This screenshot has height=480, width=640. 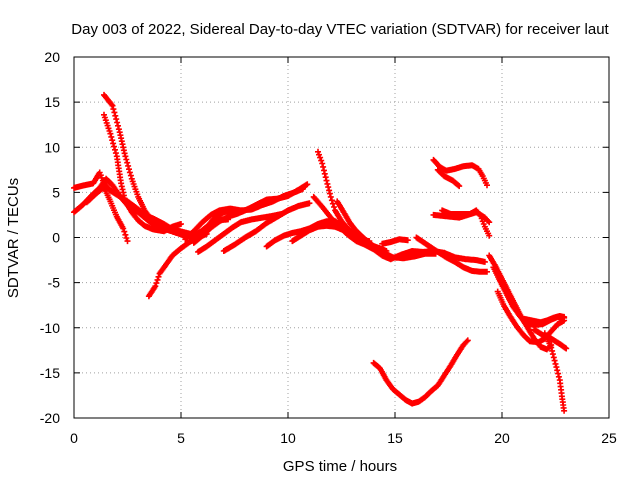 What do you see at coordinates (56, 192) in the screenshot?
I see `y-tick-label: 5` at bounding box center [56, 192].